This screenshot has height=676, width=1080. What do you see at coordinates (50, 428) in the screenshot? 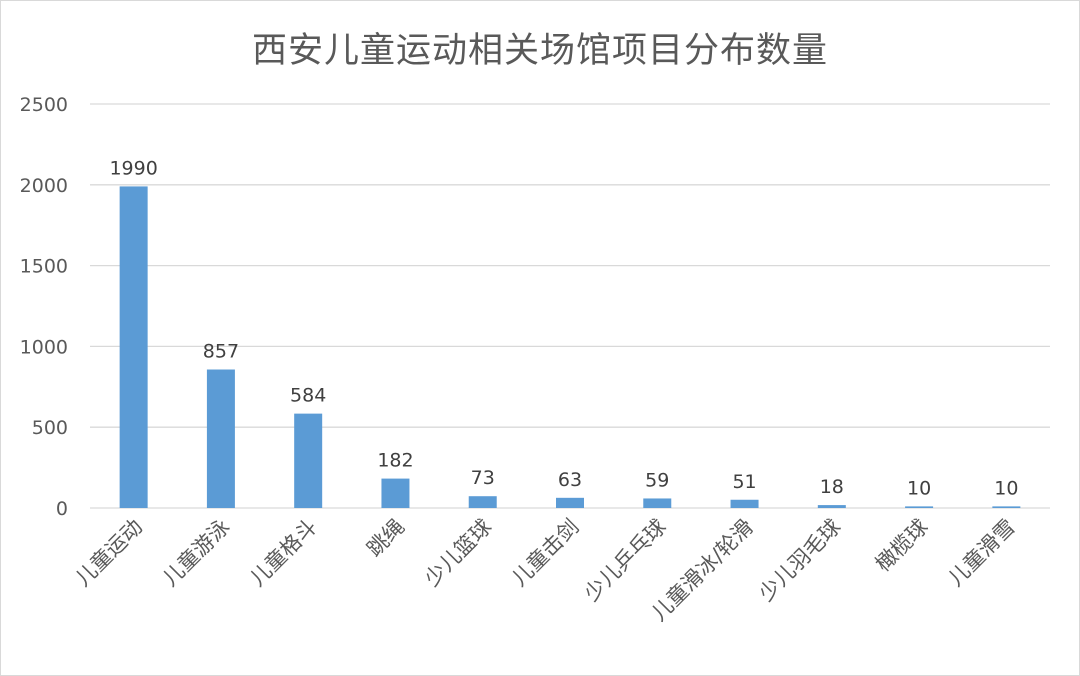
I see `y-tick-label: 500` at bounding box center [50, 428].